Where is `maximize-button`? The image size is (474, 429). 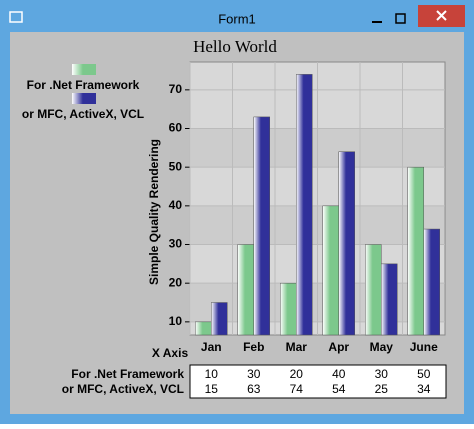 maximize-button is located at coordinates (400, 18).